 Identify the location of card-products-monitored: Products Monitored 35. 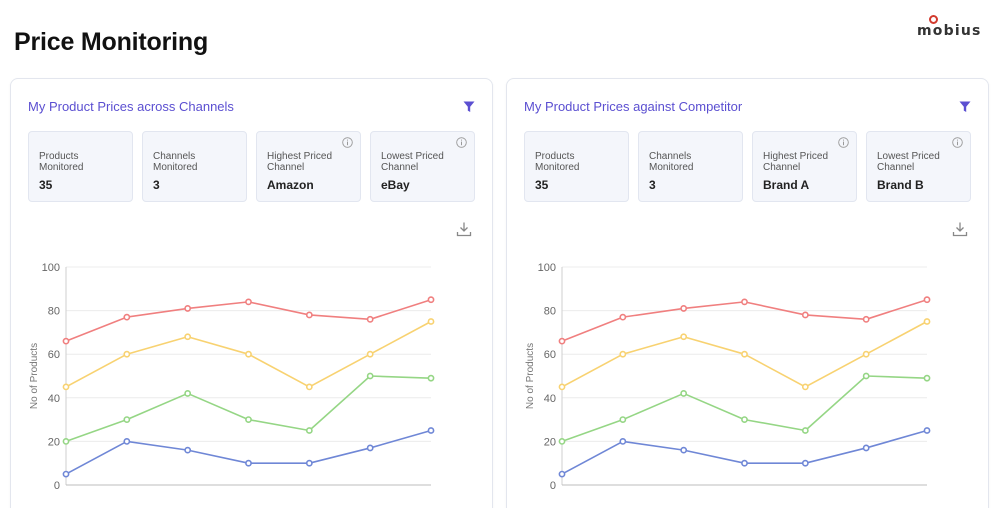
(576, 166).